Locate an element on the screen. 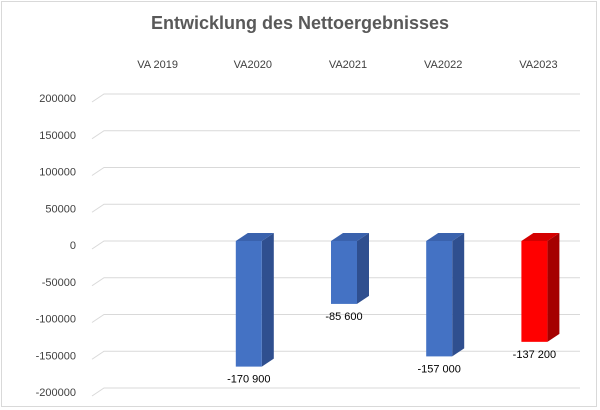  y-tick-label: 100000 is located at coordinates (57, 173).